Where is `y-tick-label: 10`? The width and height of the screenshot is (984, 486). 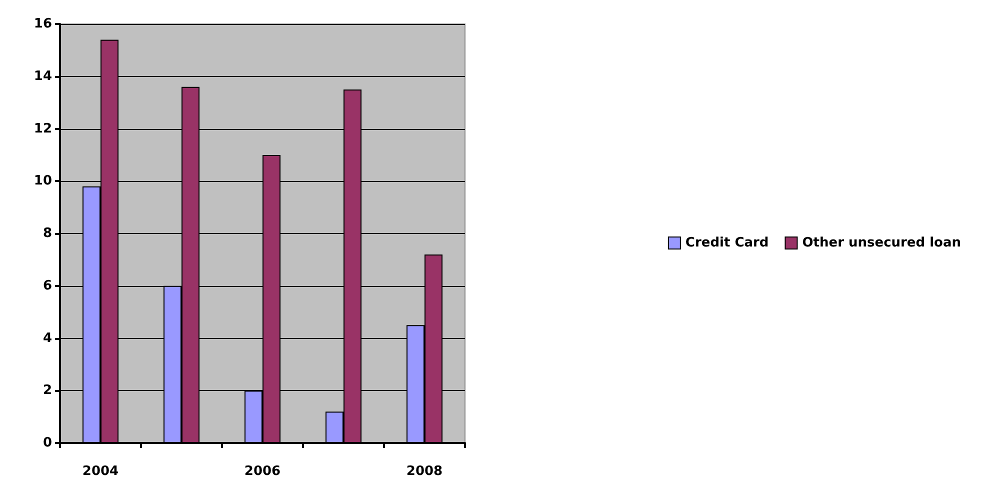 y-tick-label: 10 is located at coordinates (43, 181).